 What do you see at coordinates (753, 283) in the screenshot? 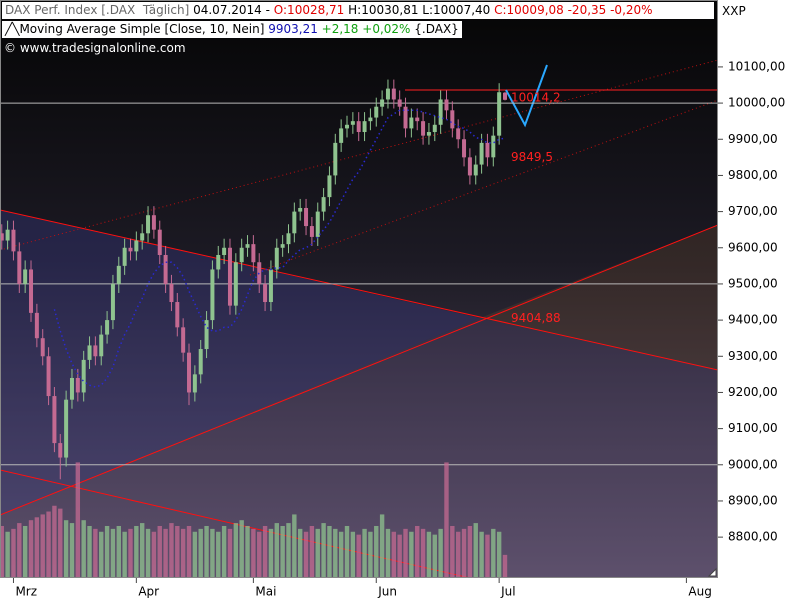
I see `y-tick-label: 9500,00` at bounding box center [753, 283].